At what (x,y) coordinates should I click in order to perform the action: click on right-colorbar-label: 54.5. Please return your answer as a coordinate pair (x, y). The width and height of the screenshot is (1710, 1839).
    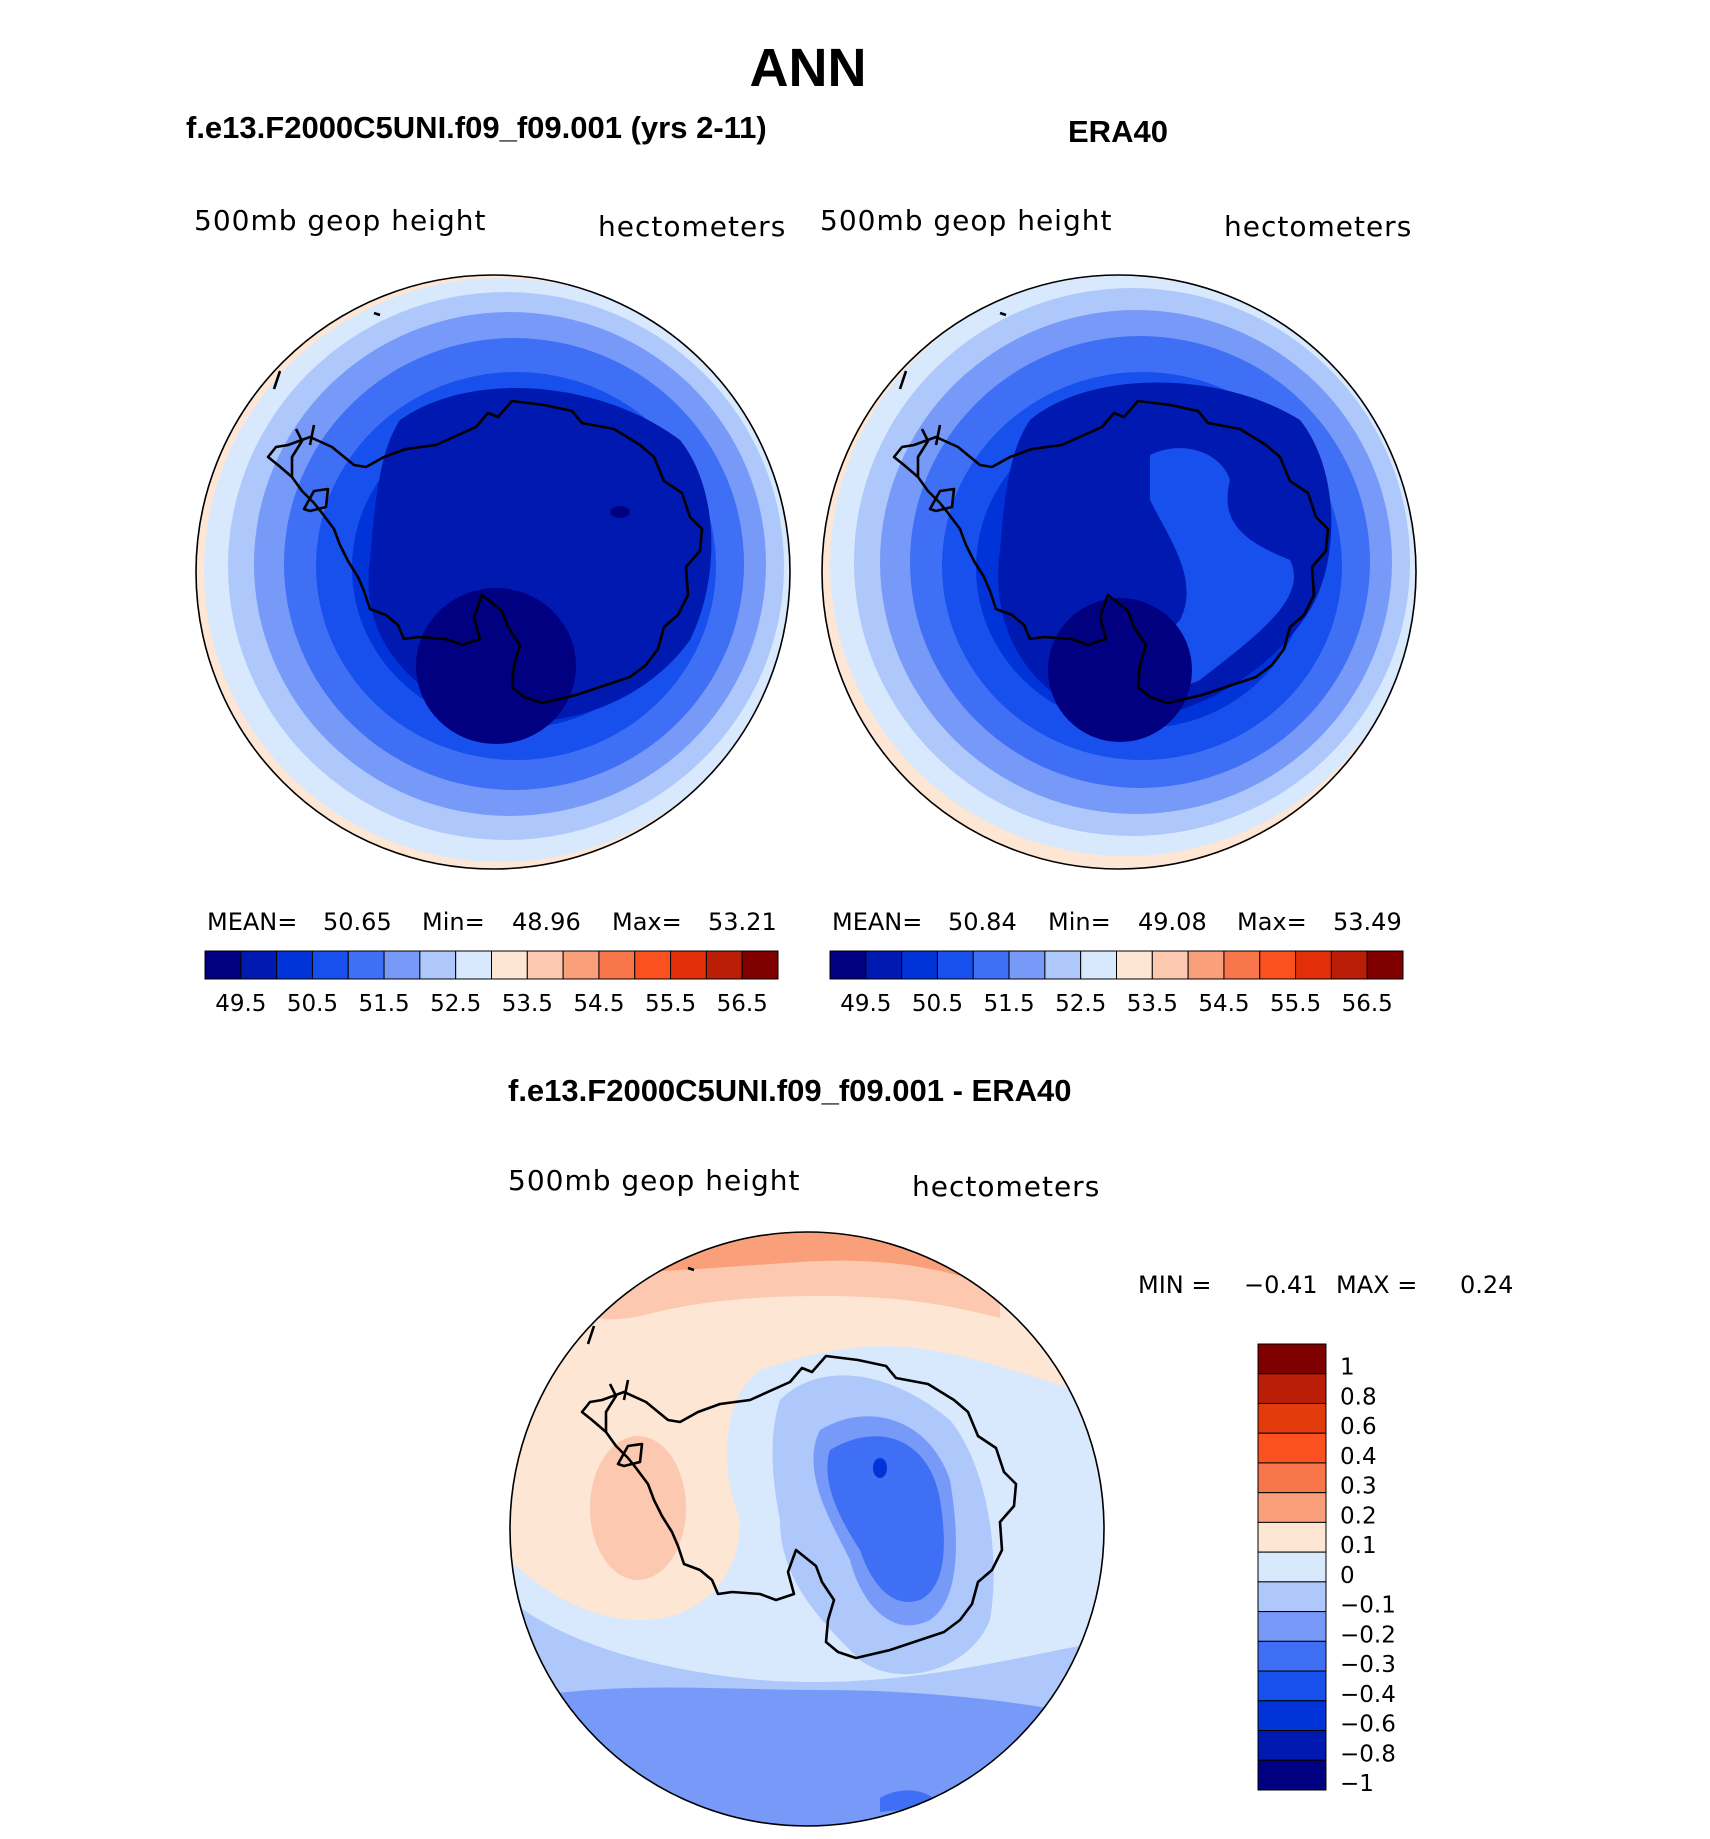
    Looking at the image, I should click on (1223, 1004).